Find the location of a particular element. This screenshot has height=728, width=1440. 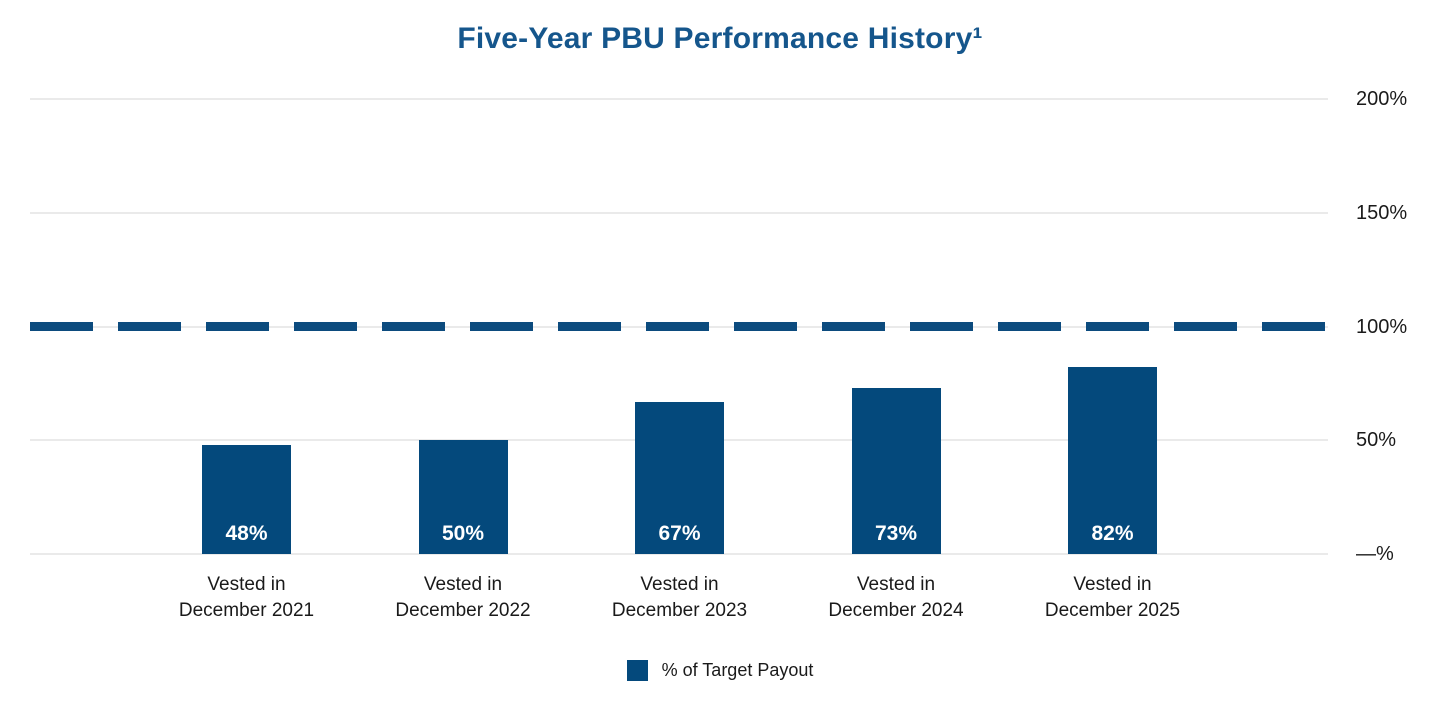

chart-title: Five-Year PBU Performance History¹ is located at coordinates (720, 38).